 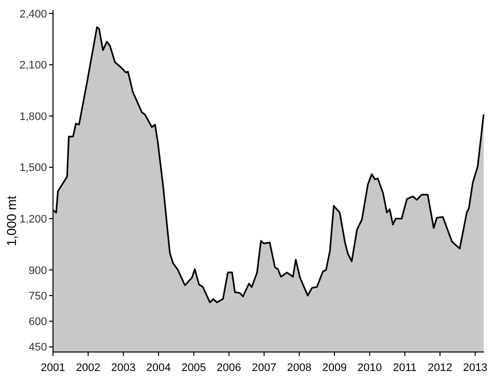 What do you see at coordinates (158, 368) in the screenshot?
I see `x-tick-label: 2004` at bounding box center [158, 368].